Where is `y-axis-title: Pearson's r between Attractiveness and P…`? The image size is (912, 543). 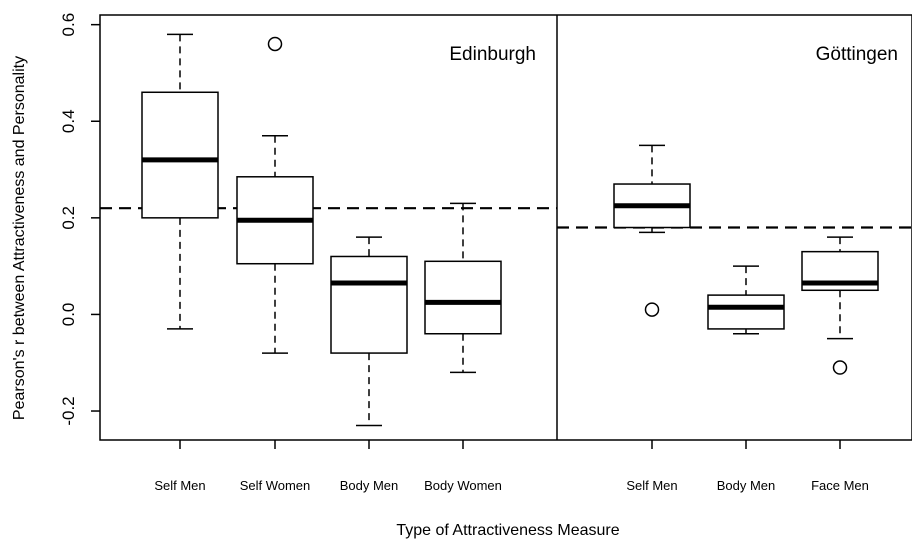 y-axis-title: Pearson's r between Attractiveness and P… is located at coordinates (19, 238).